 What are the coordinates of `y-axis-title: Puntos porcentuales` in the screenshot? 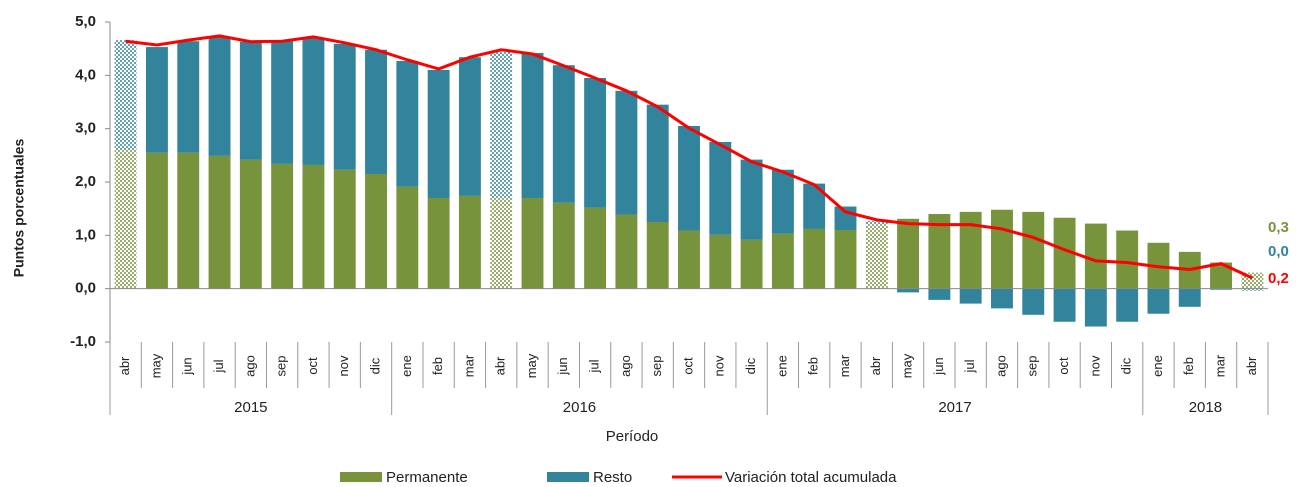 It's located at (19, 208).